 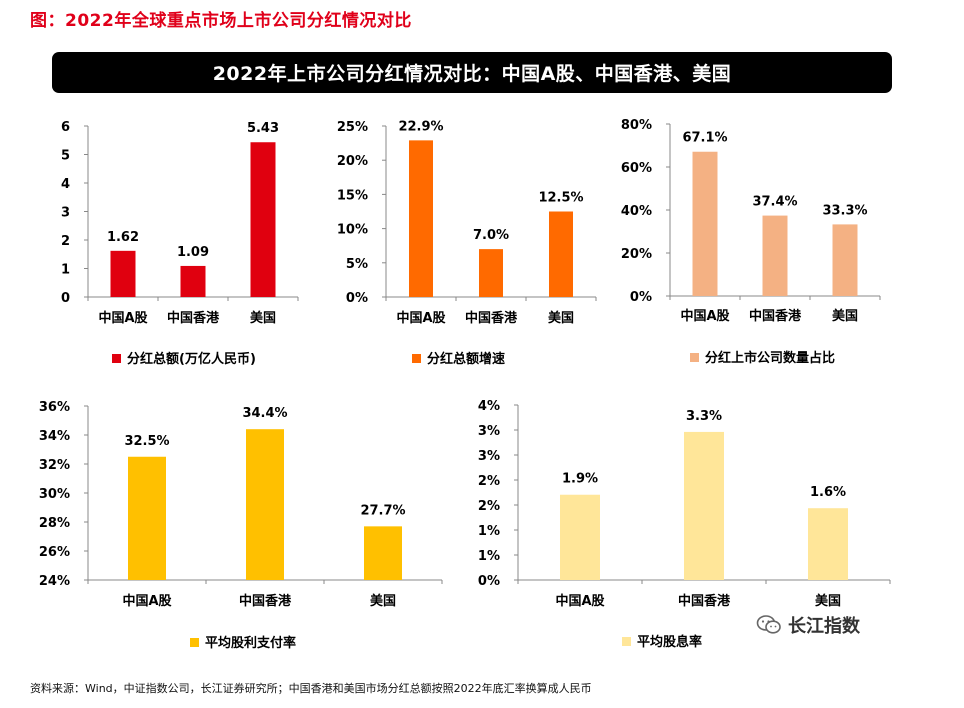 What do you see at coordinates (263, 128) in the screenshot?
I see `data-label: 5.43` at bounding box center [263, 128].